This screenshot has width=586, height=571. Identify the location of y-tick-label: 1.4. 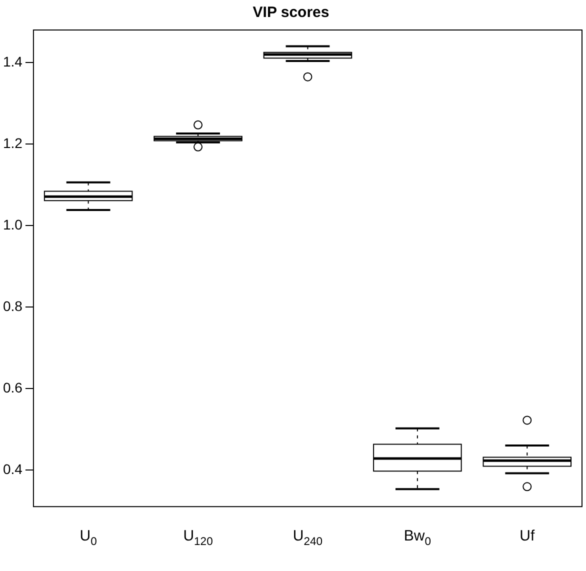
(12, 61).